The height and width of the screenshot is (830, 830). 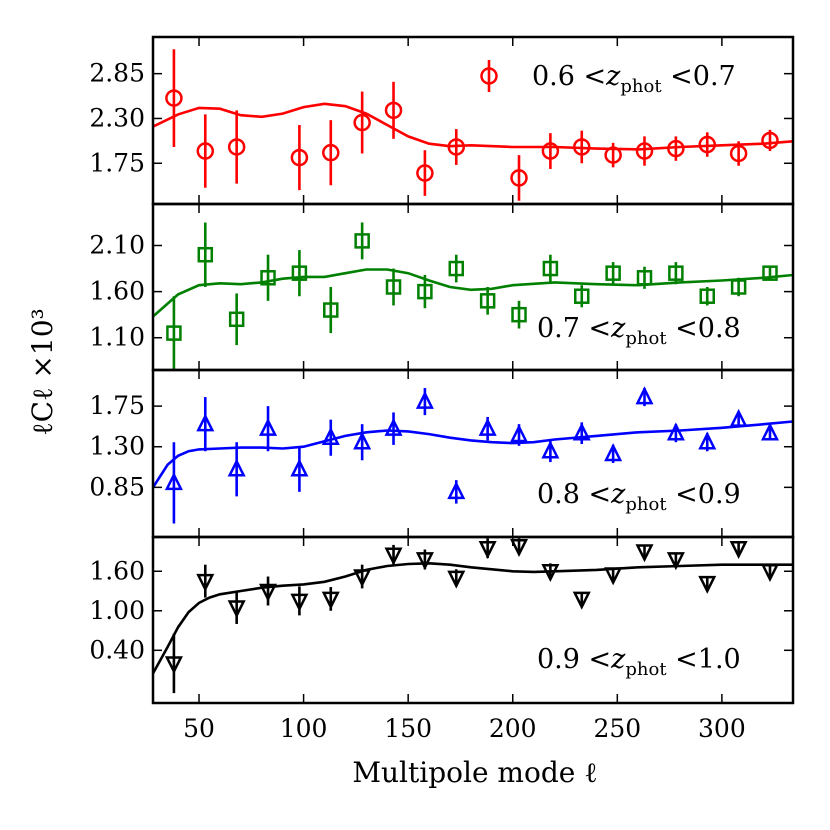 I want to click on panel-label: 0.6 <zphot <0.7, so click(x=634, y=79).